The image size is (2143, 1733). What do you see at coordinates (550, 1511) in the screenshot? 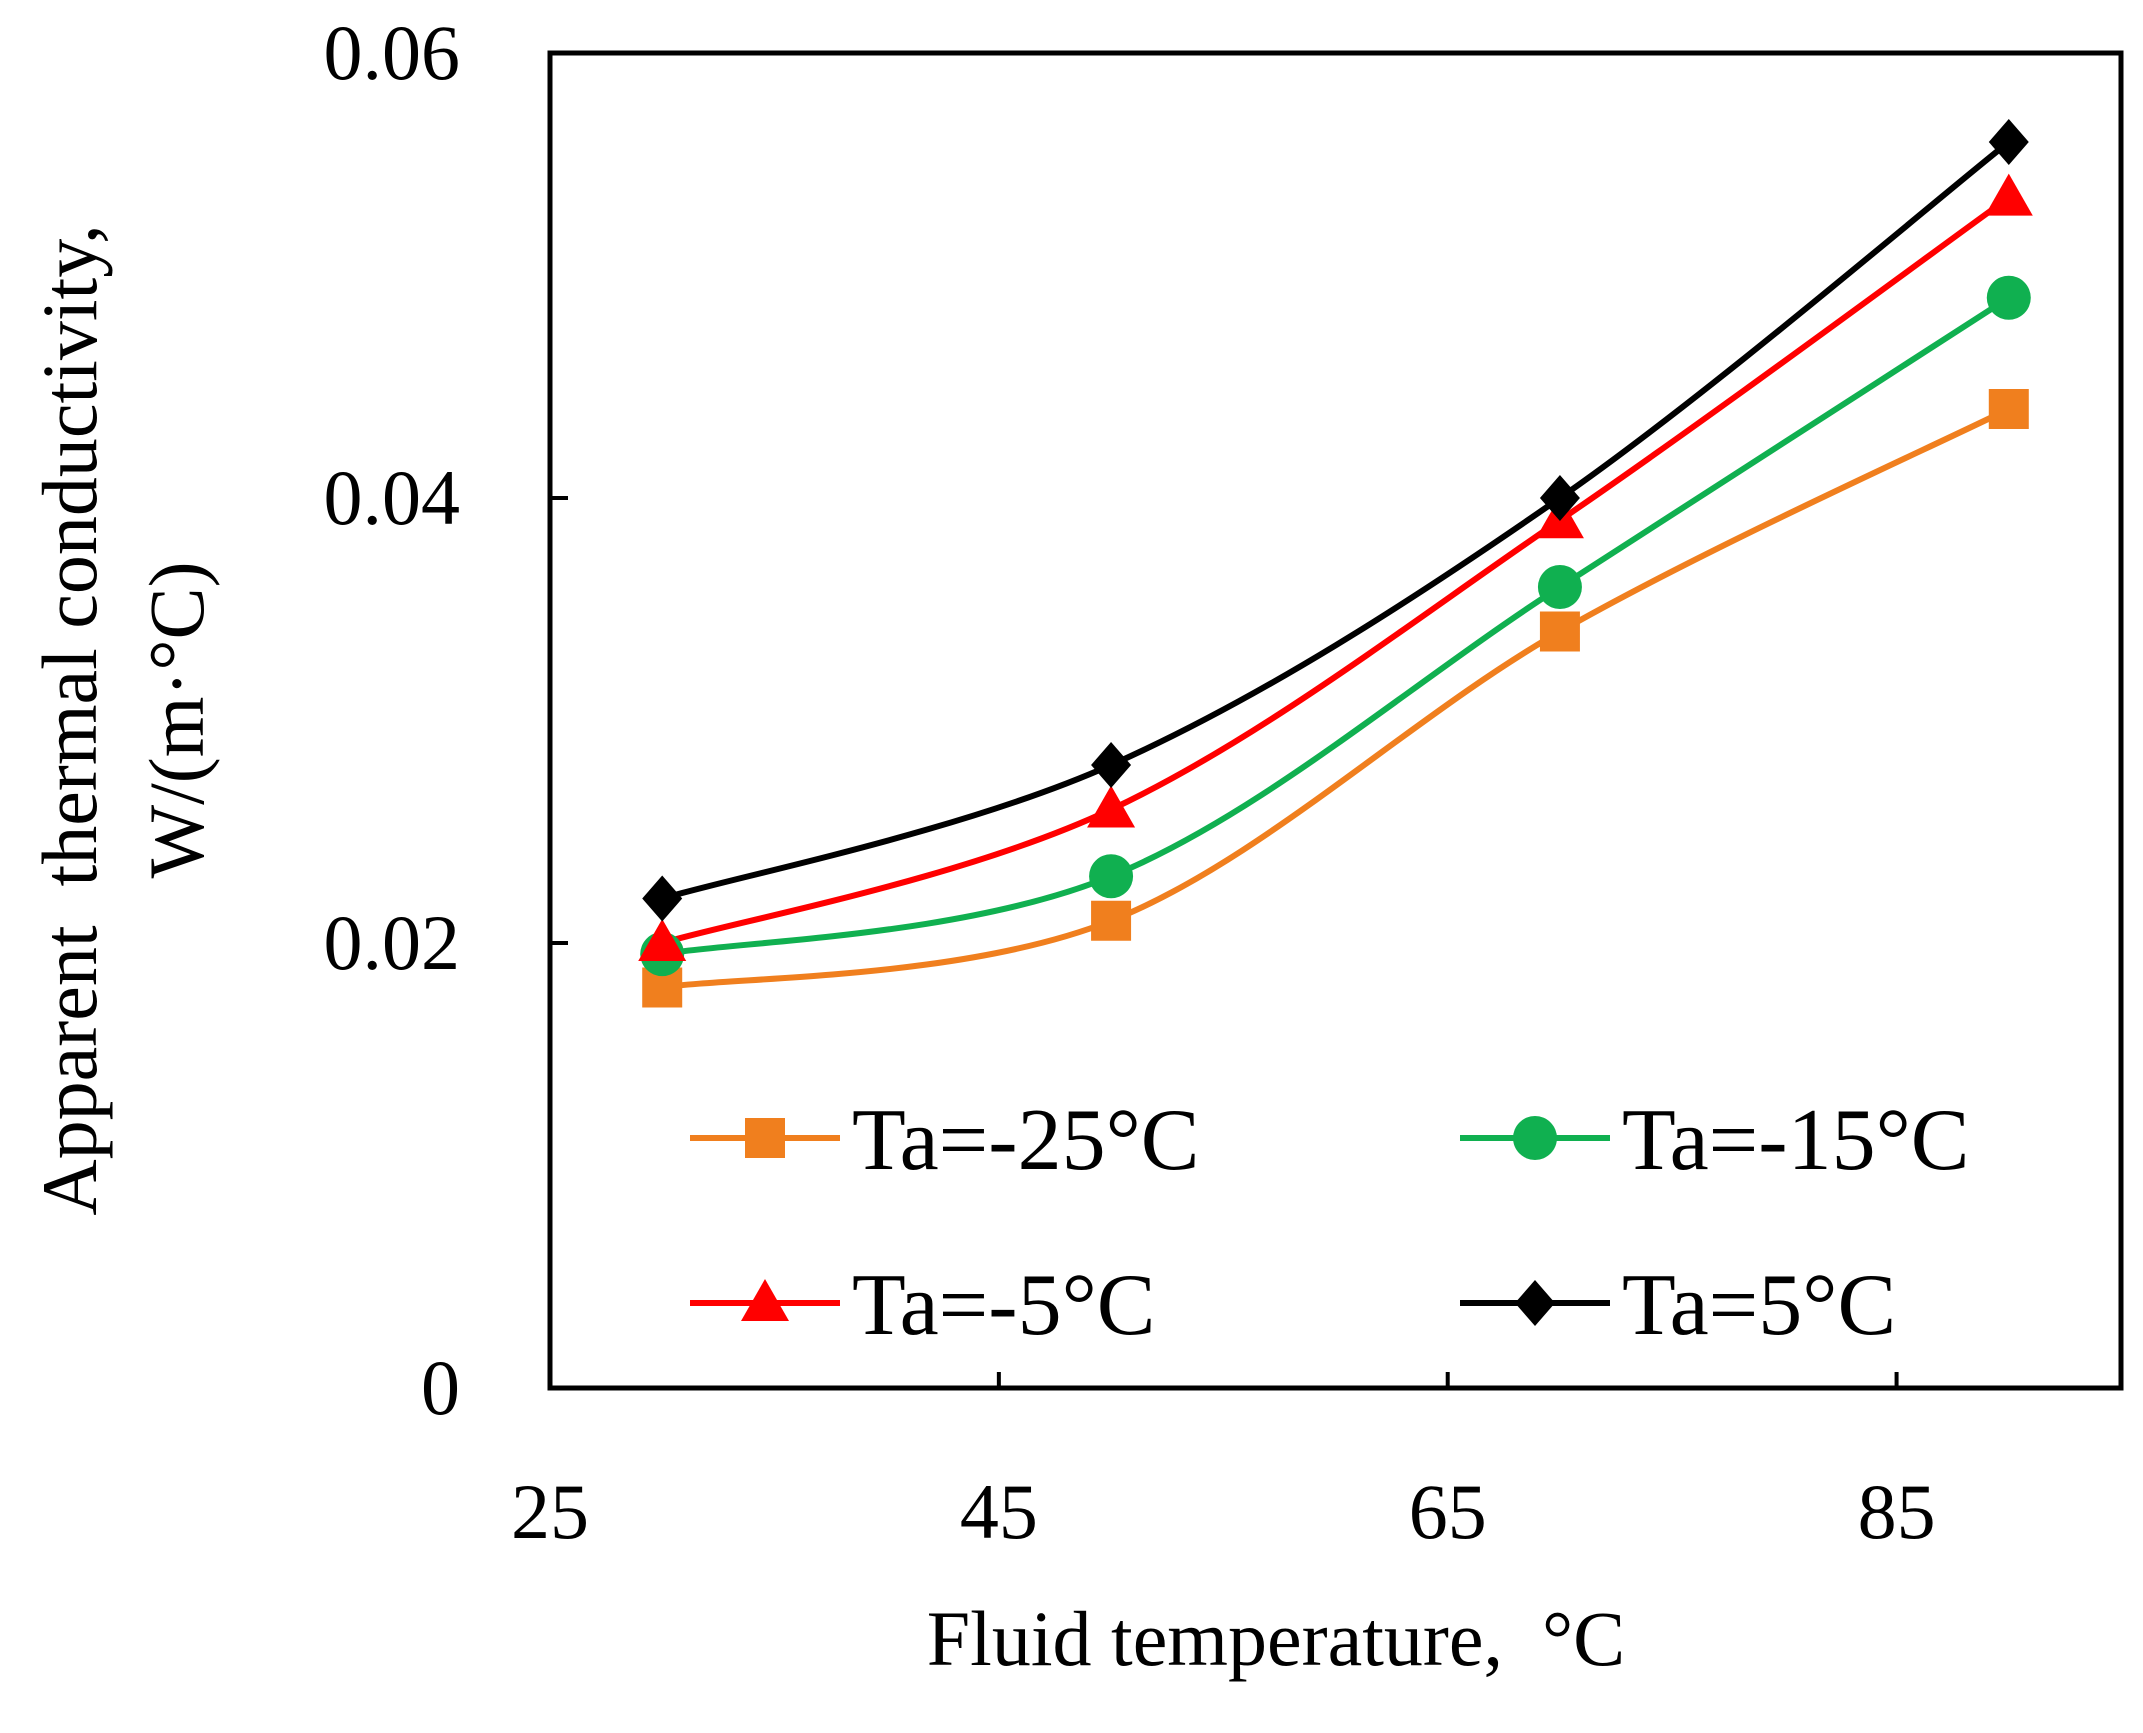
I see `x-tick-label: 25` at bounding box center [550, 1511].